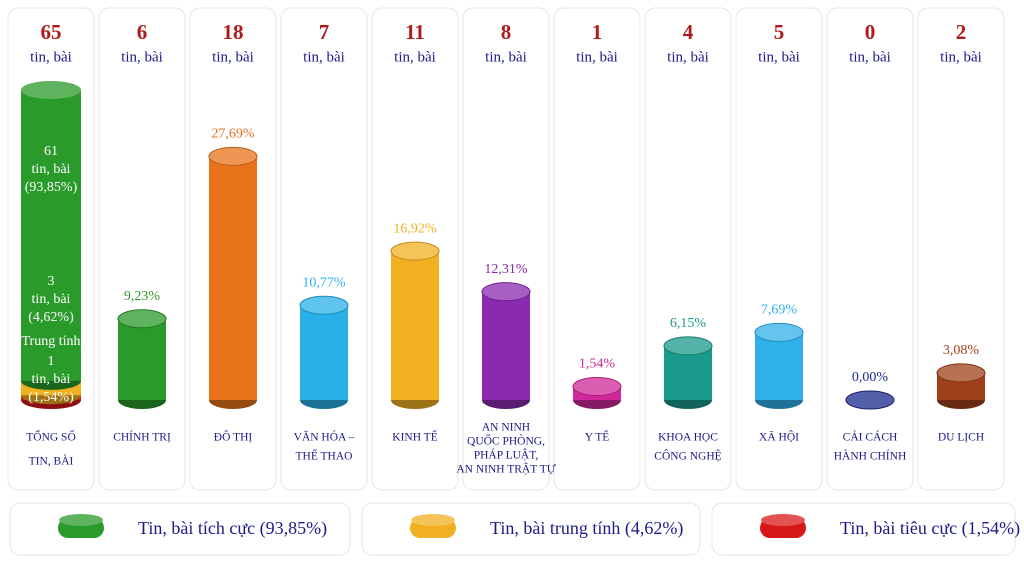 This screenshot has width=1024, height=565. What do you see at coordinates (51, 317) in the screenshot?
I see `segment-label: (4,62%)` at bounding box center [51, 317].